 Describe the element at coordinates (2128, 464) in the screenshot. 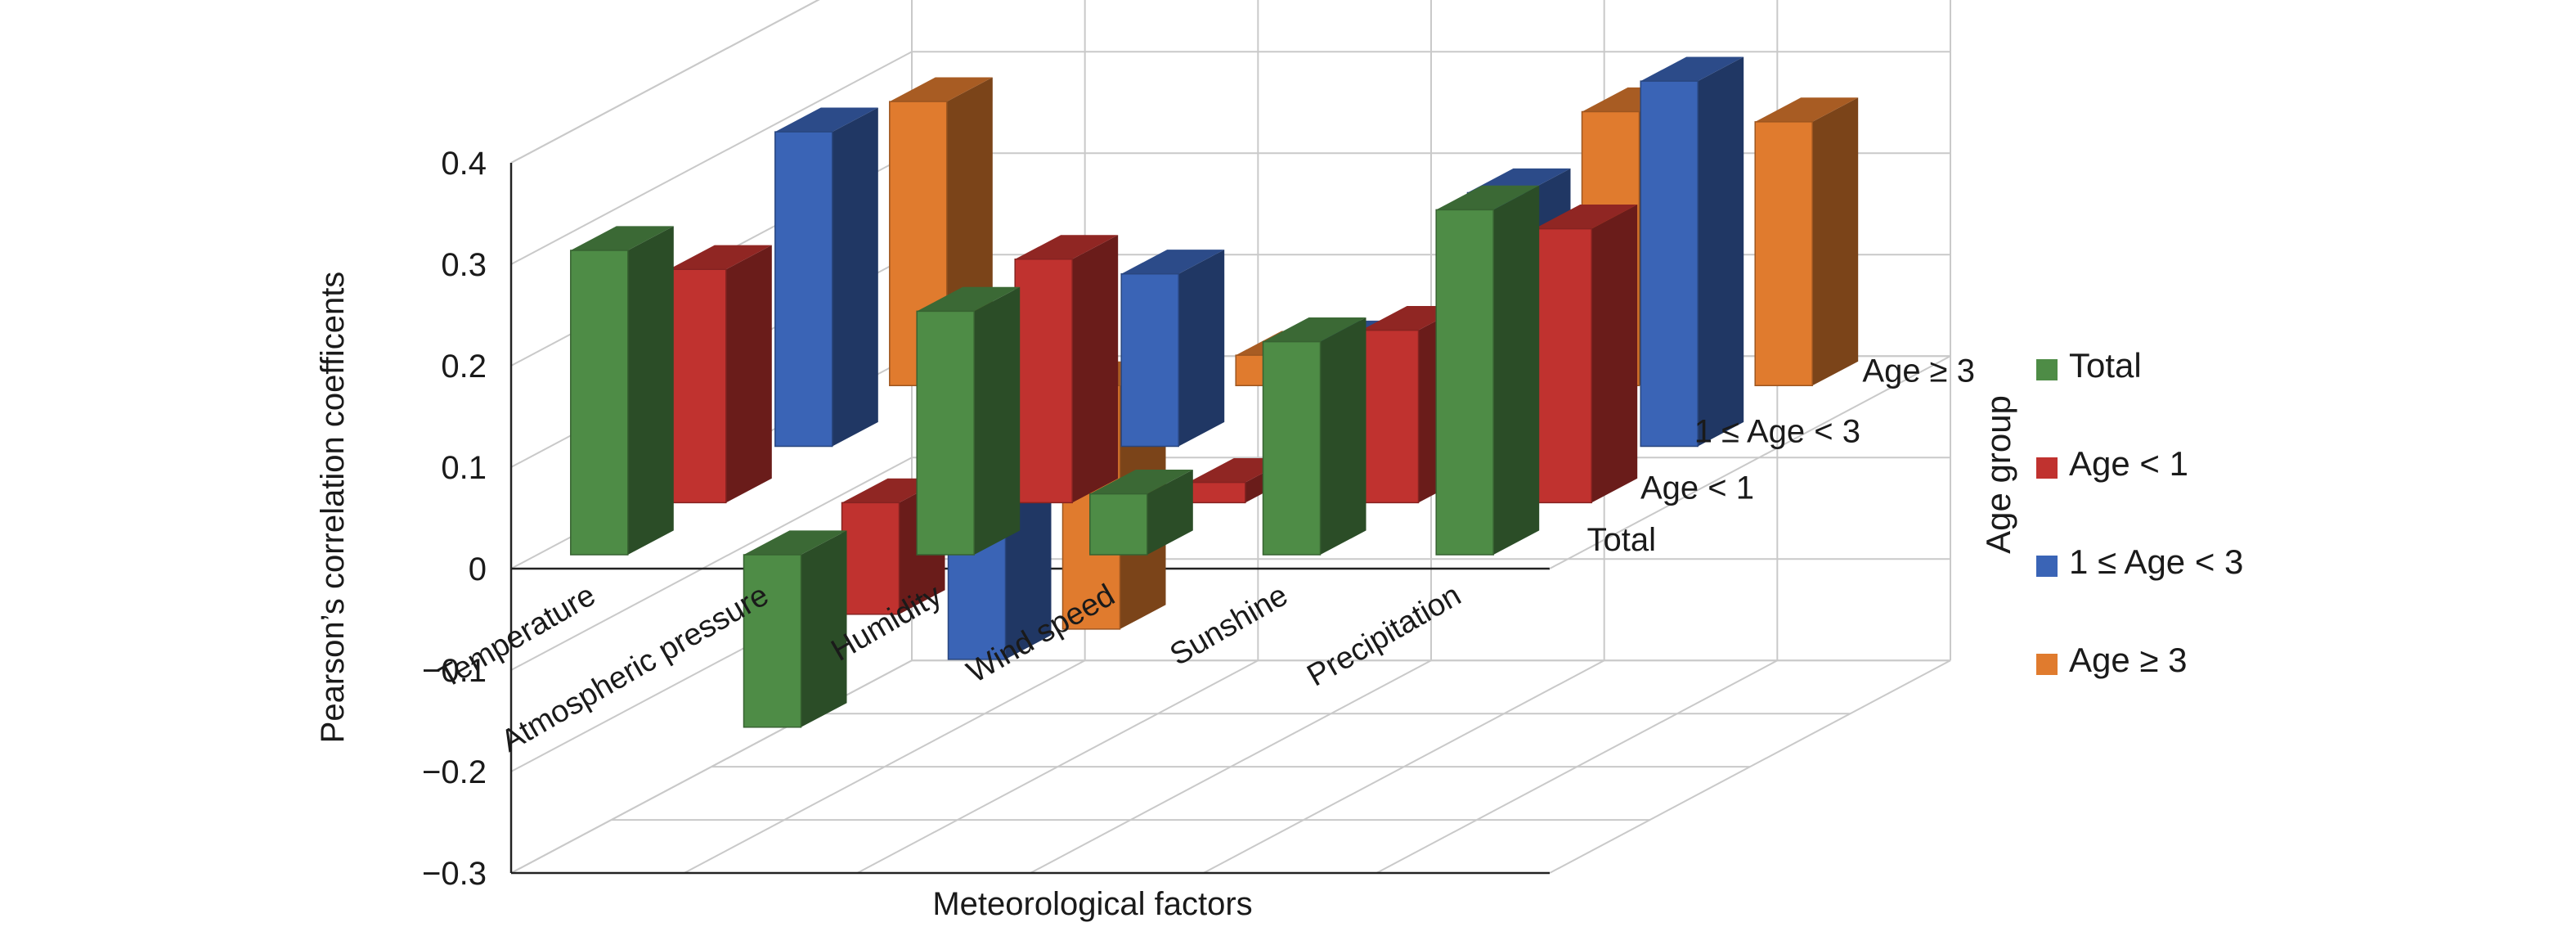

I see `legend-label: Age < 1` at that location.